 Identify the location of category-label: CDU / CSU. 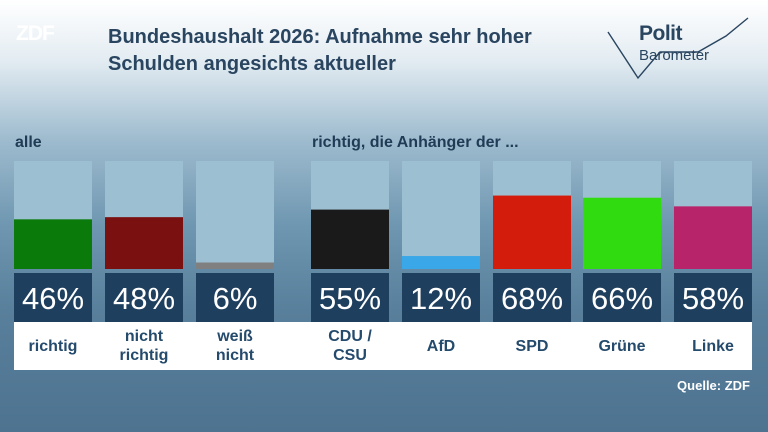
(350, 346).